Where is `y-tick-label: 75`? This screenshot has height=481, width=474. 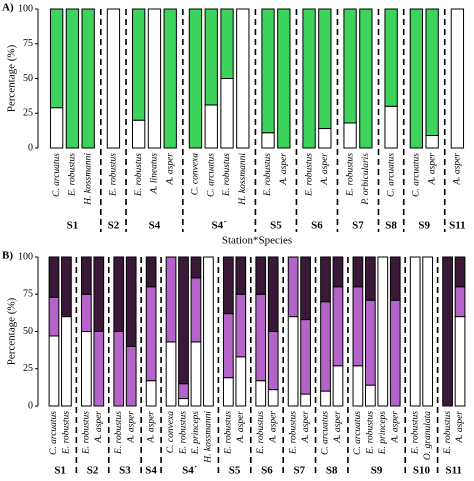
y-tick-label: 75 is located at coordinates (28, 43).